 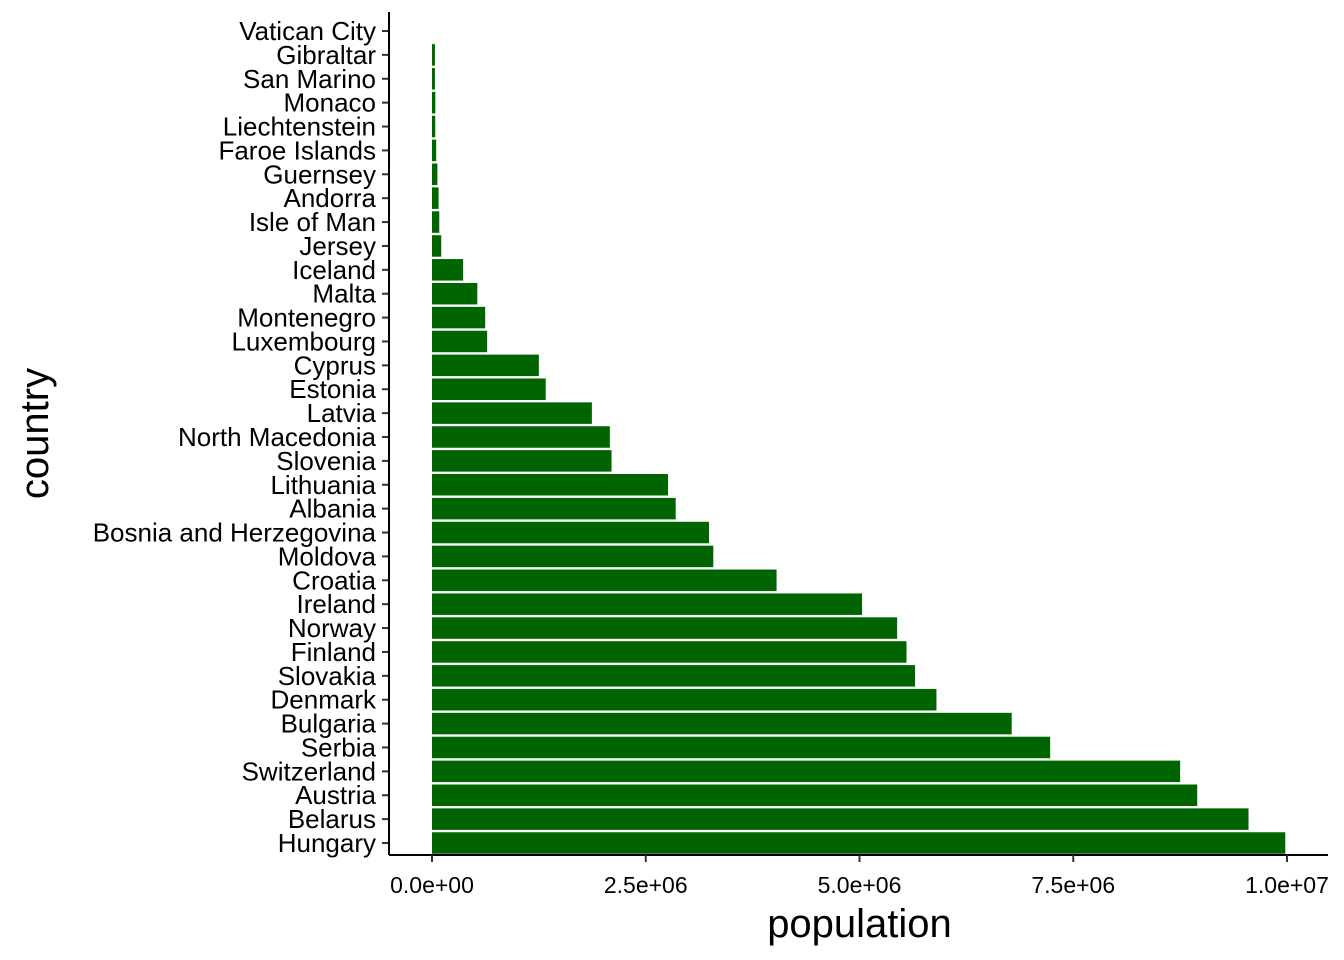 I want to click on y-tick-label: Norway, so click(x=332, y=628).